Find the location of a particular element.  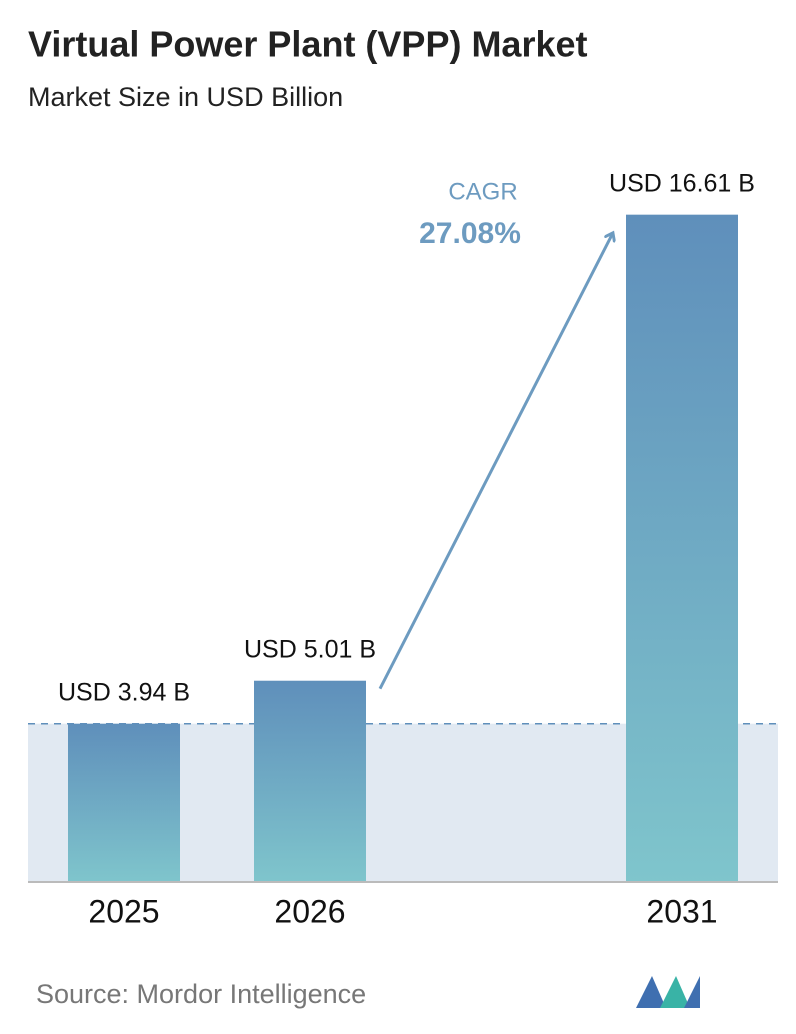

source: Source: Mordor Intelligence is located at coordinates (201, 994).